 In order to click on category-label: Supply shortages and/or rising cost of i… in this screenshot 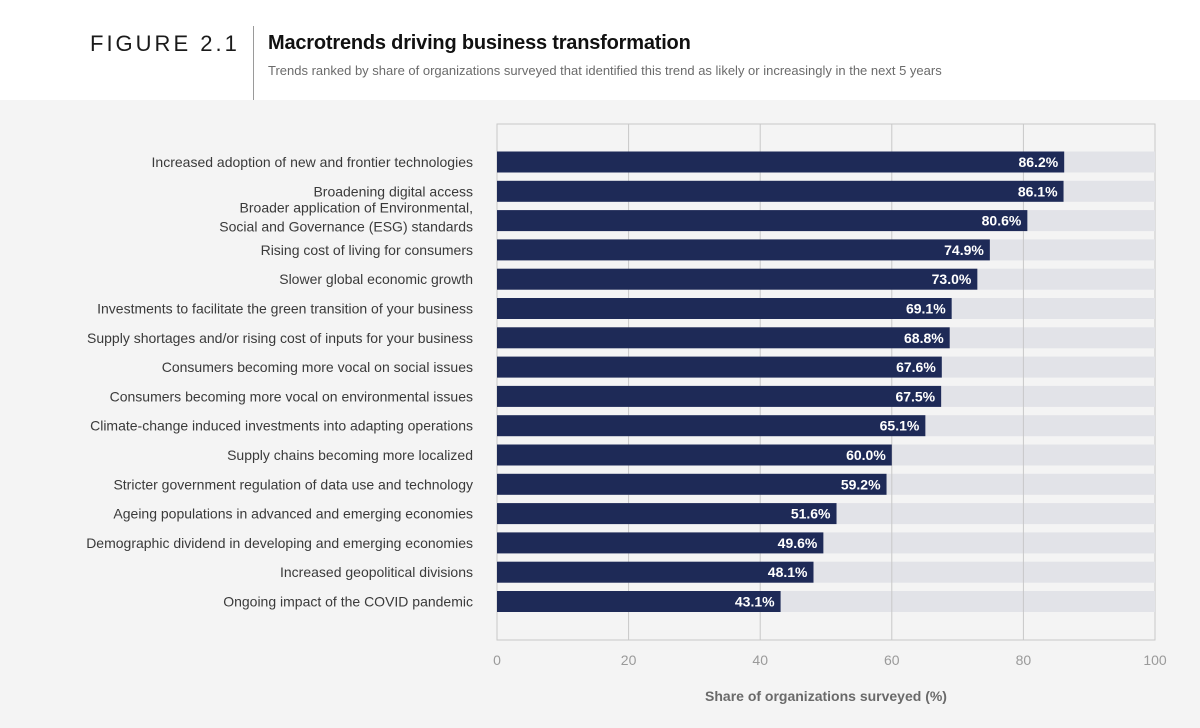, I will do `click(280, 338)`.